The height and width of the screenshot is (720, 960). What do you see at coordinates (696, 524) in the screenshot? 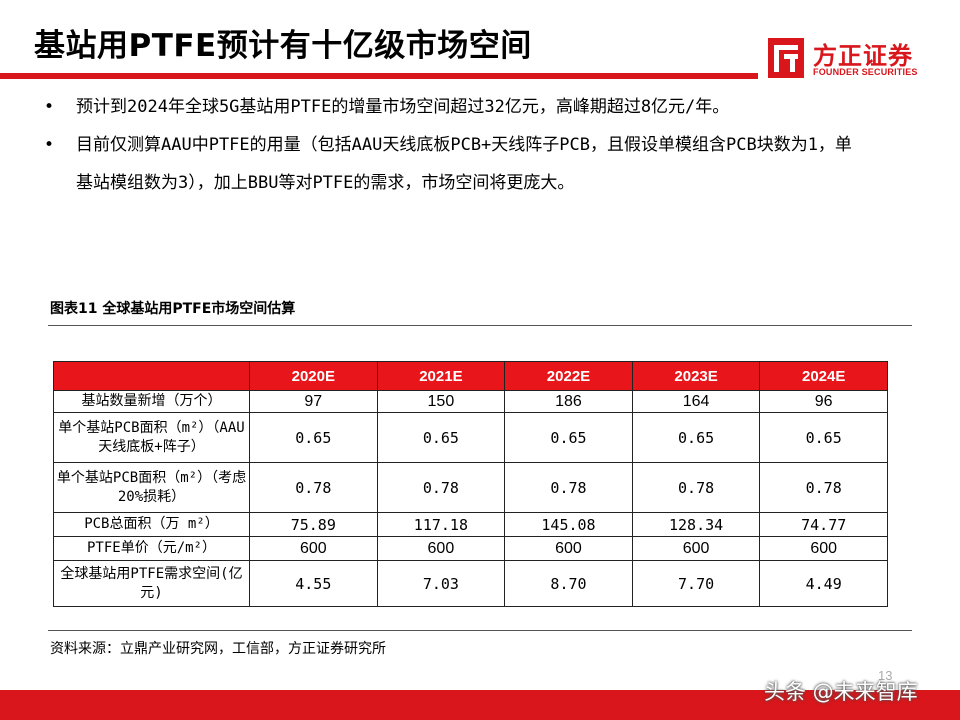
I see `table-cell: 128.34` at bounding box center [696, 524].